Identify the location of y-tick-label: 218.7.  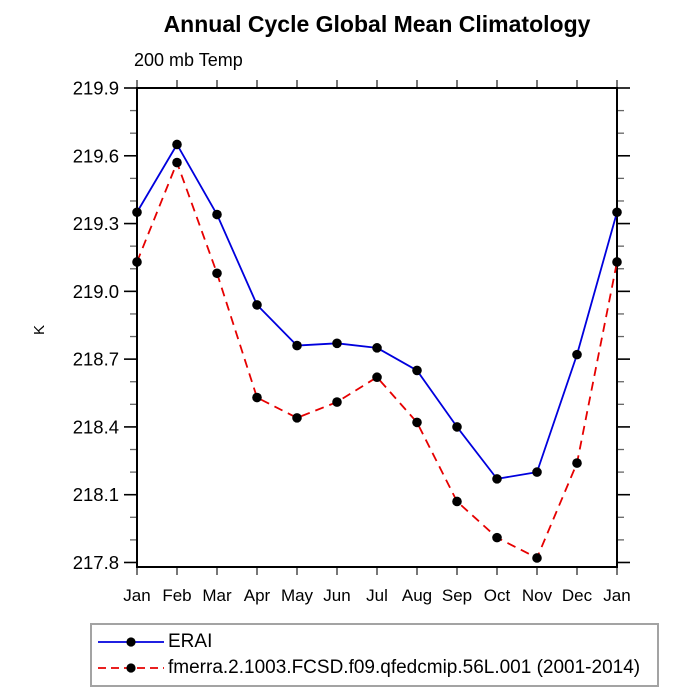
(96, 359).